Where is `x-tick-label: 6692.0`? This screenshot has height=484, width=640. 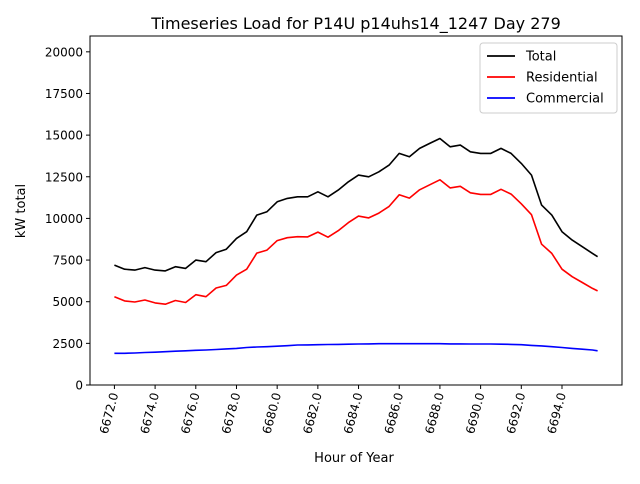 x-tick-label: 6692.0 is located at coordinates (516, 413).